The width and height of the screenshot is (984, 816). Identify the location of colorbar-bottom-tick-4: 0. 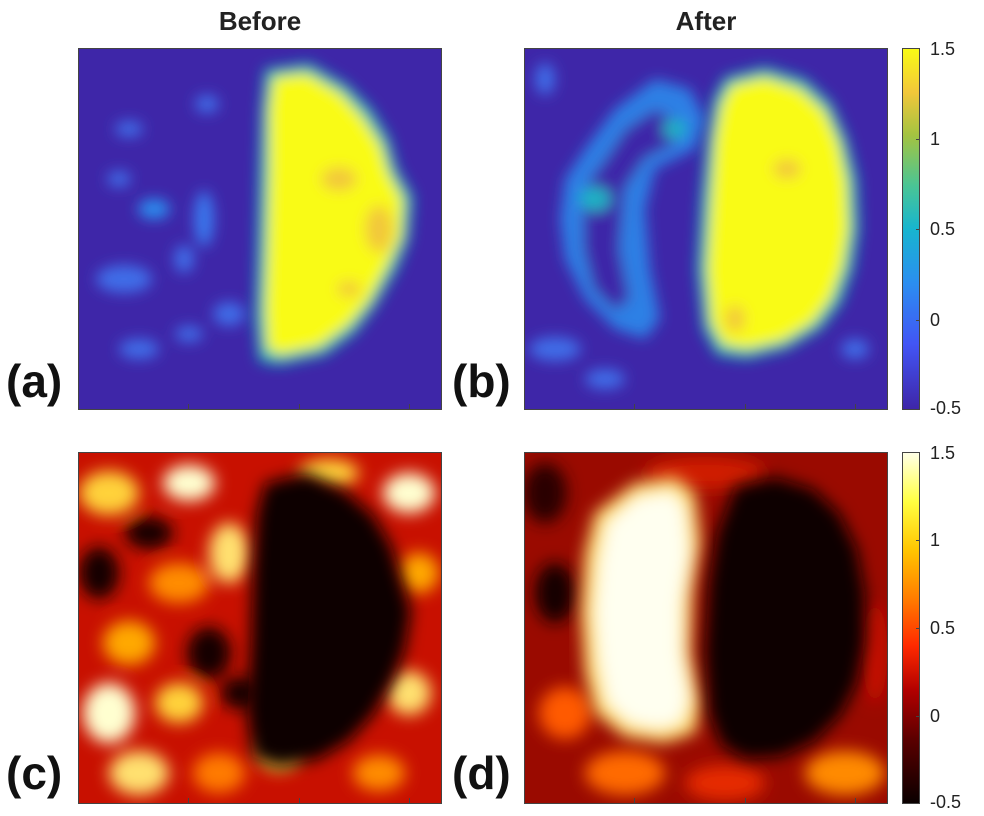
(935, 716).